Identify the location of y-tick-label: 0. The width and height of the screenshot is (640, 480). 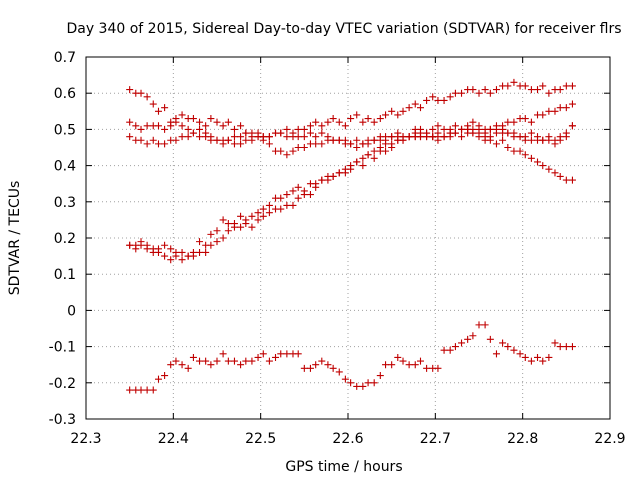
(71, 311).